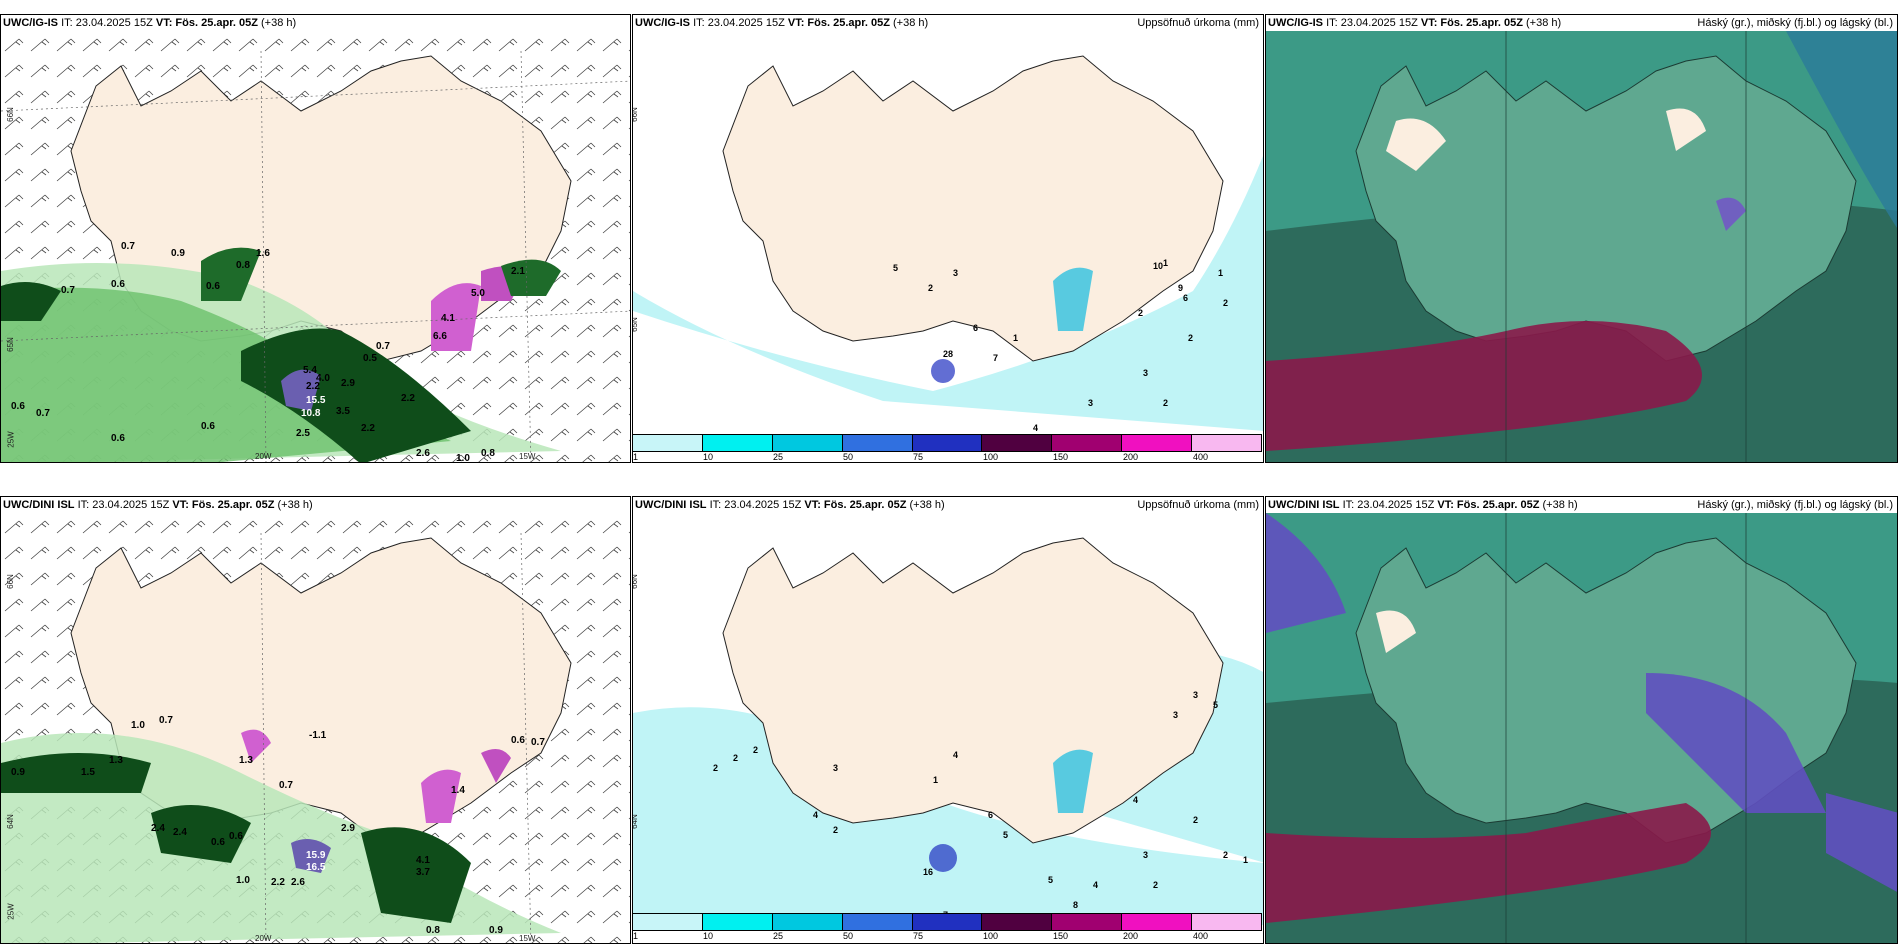  I want to click on svg-text: 10, so click(1158, 266).